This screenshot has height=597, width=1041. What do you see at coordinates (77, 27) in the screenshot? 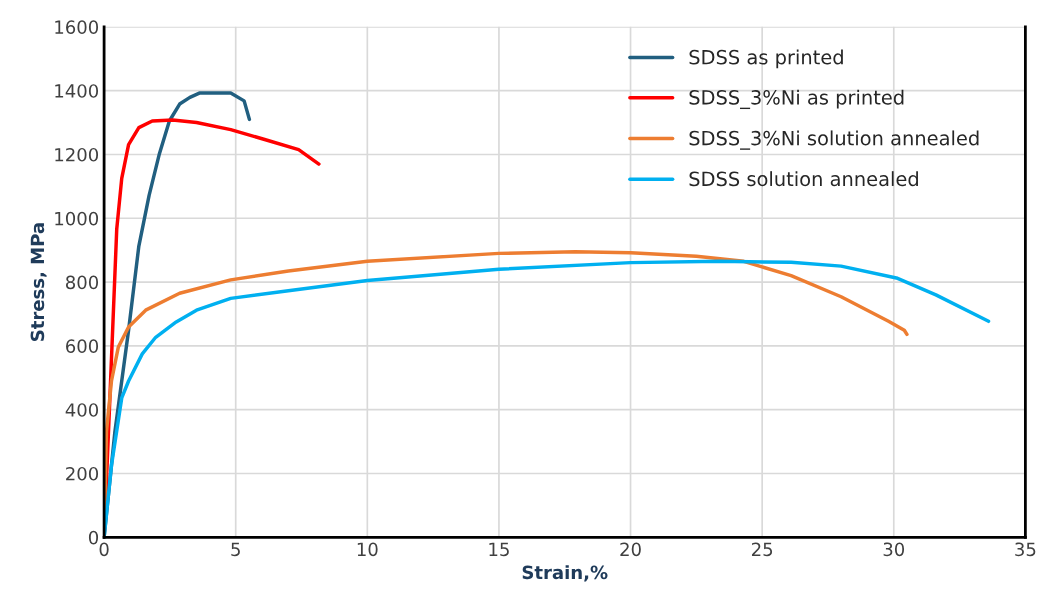
I see `y-tick-label: 1600` at bounding box center [77, 27].